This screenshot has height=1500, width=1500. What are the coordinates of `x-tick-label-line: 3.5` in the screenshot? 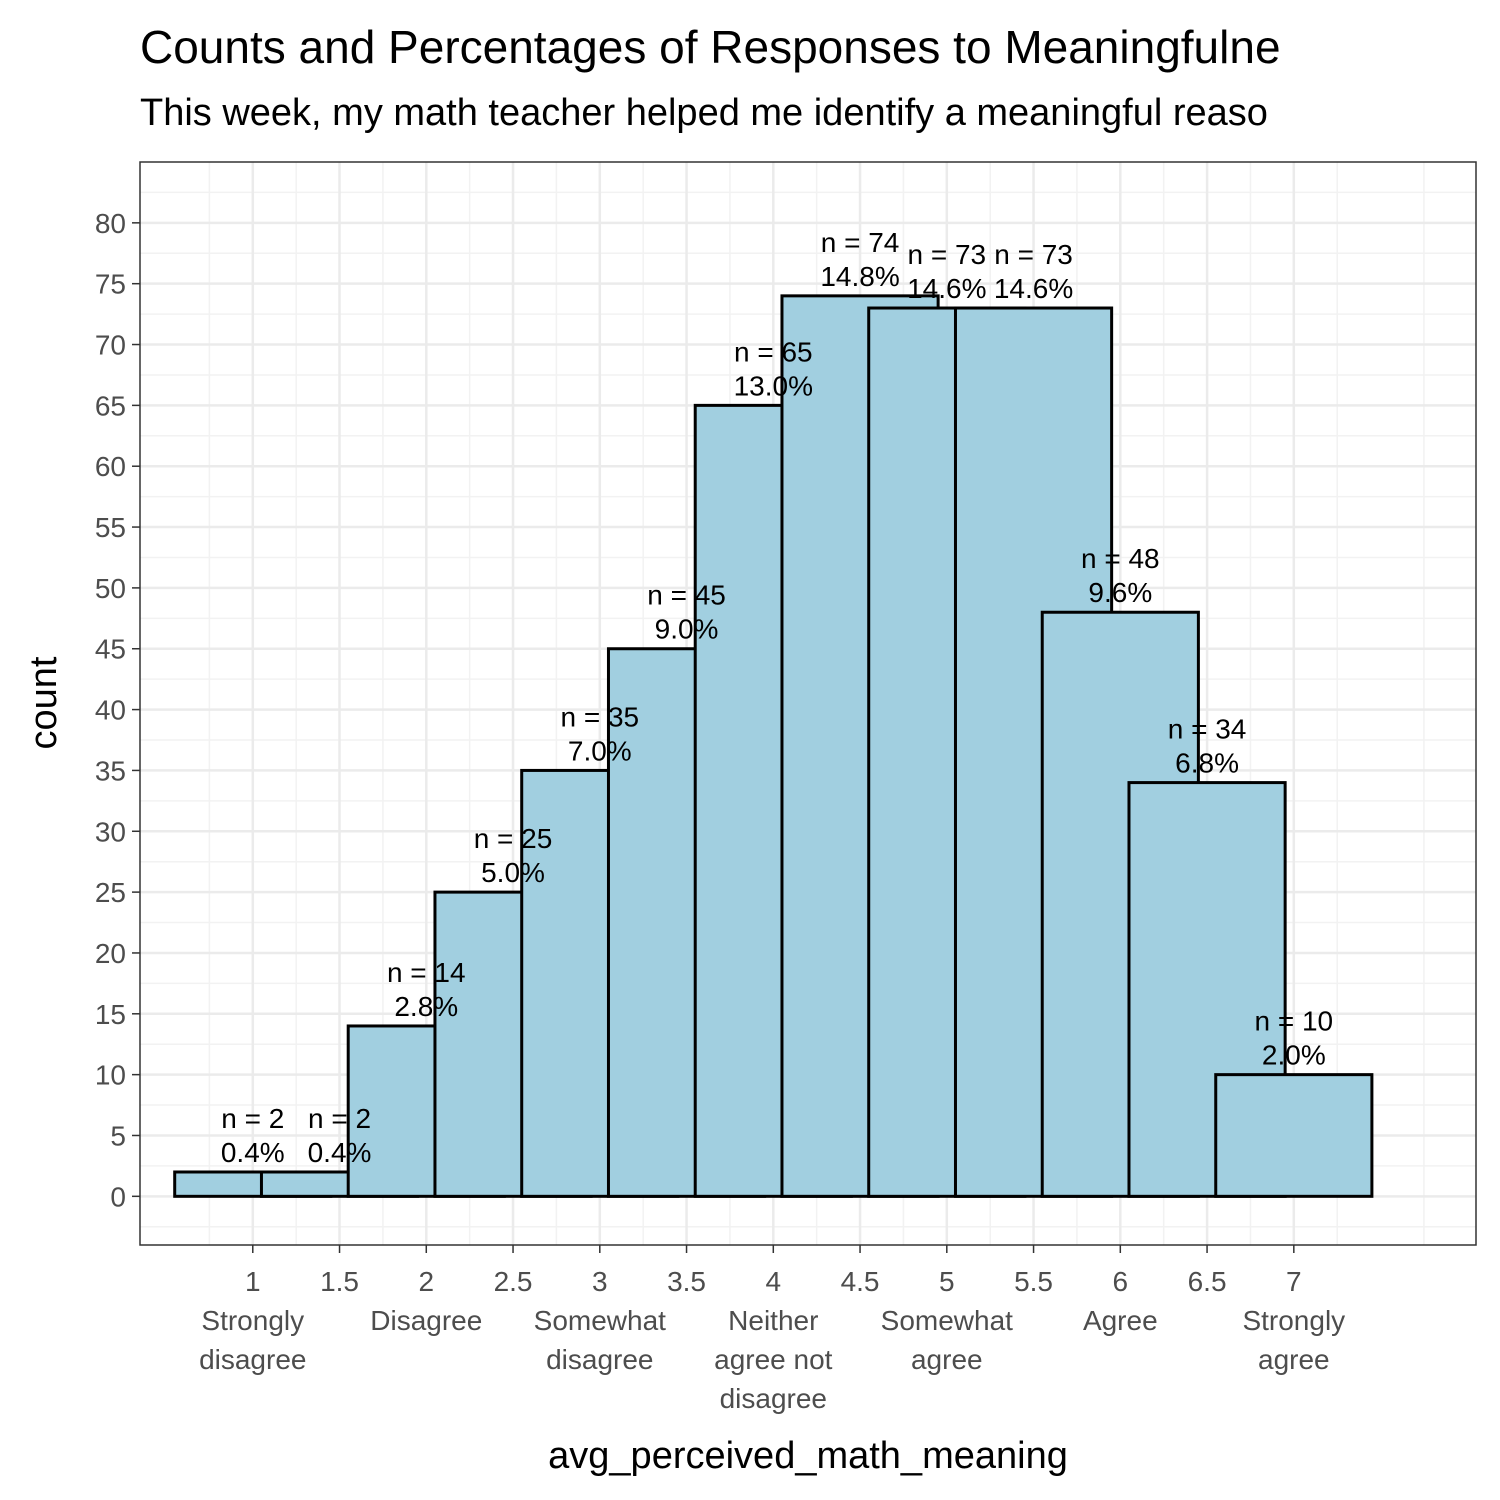 It's located at (686, 1281).